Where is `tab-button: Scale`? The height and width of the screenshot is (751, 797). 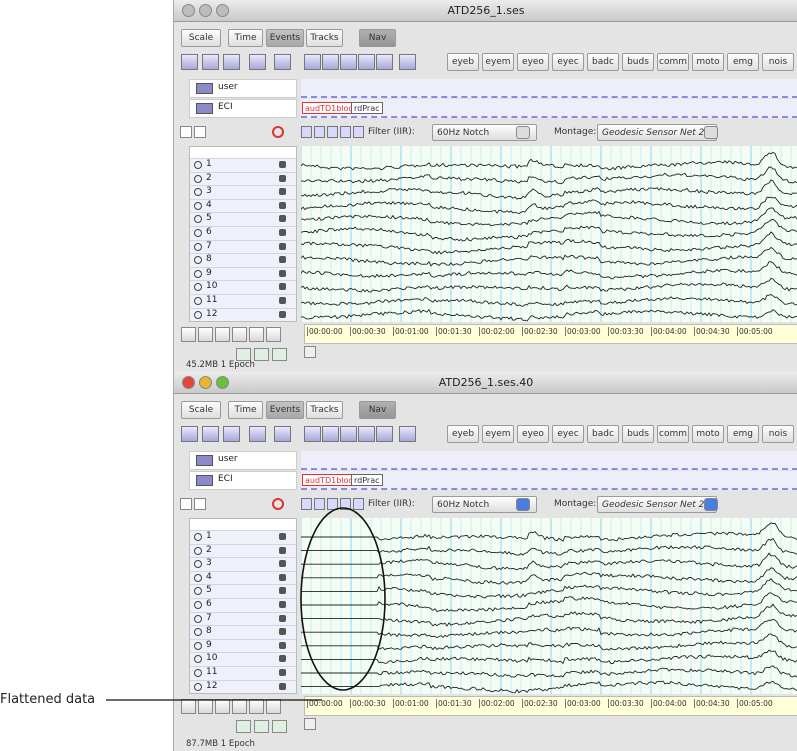
tab-button: Scale is located at coordinates (201, 410).